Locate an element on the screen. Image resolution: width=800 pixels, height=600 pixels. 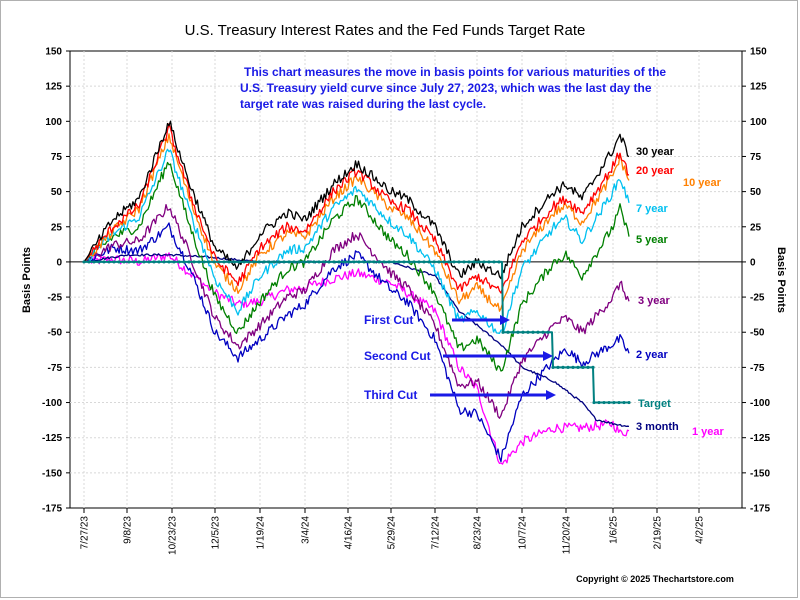
y-tick-label-right: -175 is located at coordinates (760, 509).